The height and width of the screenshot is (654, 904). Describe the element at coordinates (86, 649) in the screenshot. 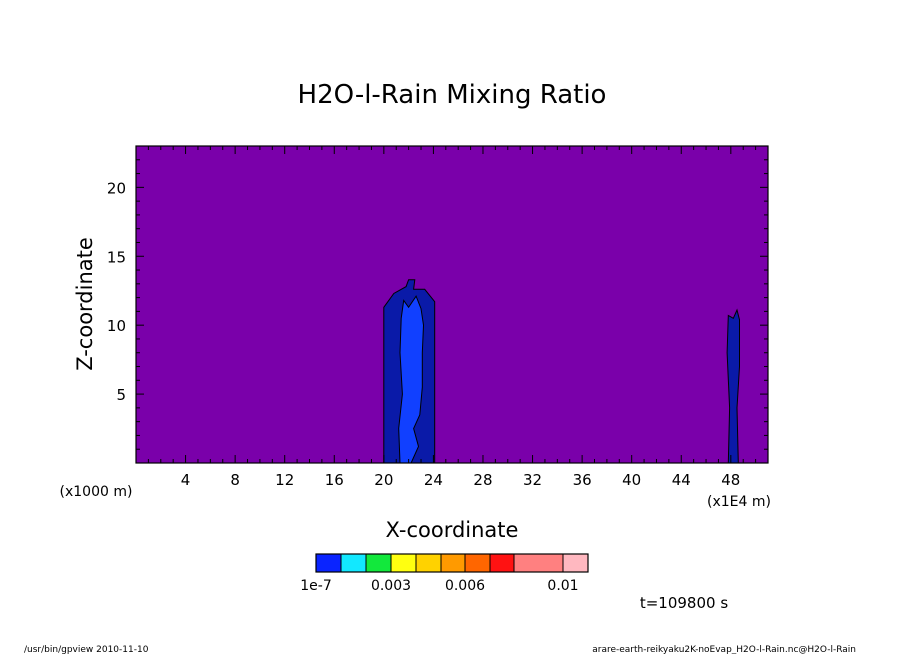

I see `footer-left: /usr/bin/gpview 2010-11-10` at that location.